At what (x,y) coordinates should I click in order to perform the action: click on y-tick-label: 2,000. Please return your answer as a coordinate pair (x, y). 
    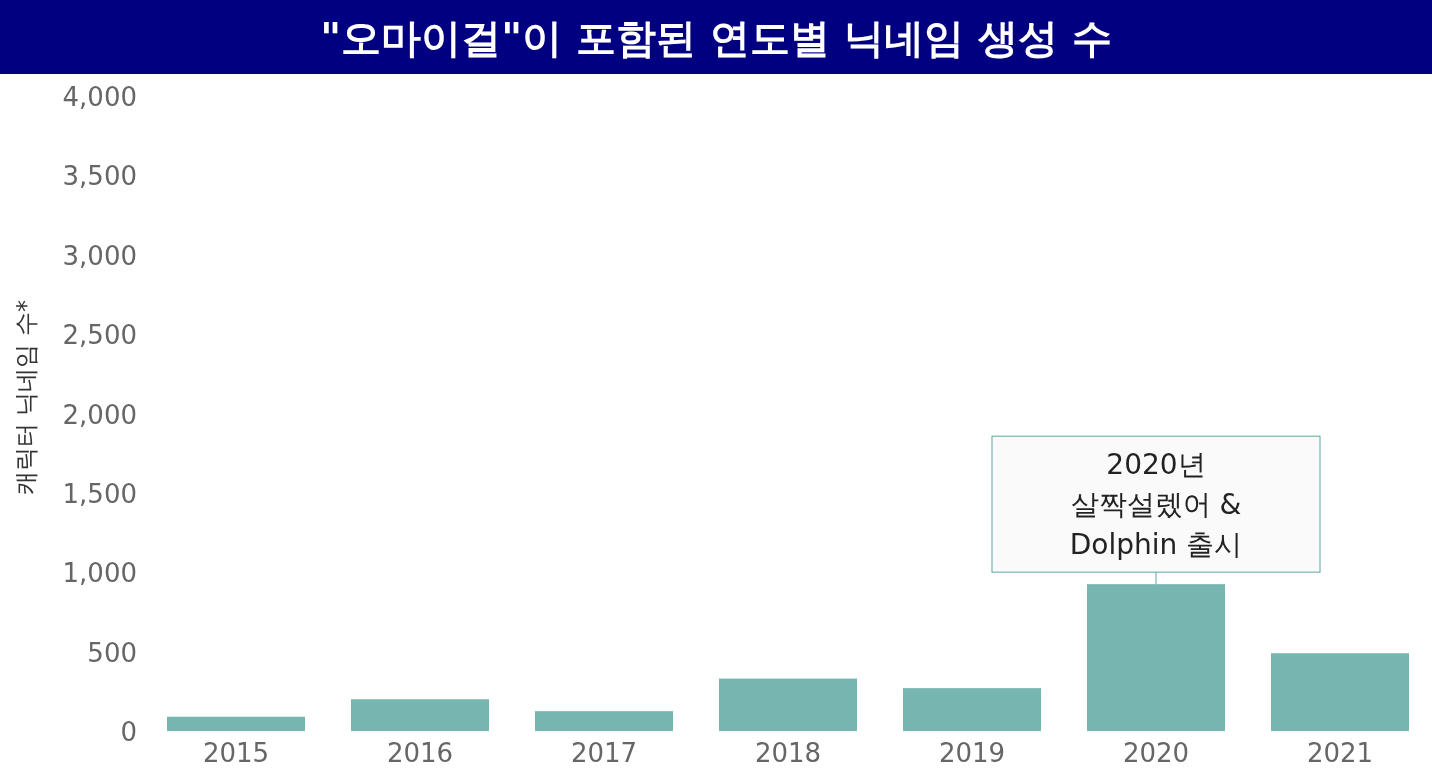
    Looking at the image, I should click on (99, 414).